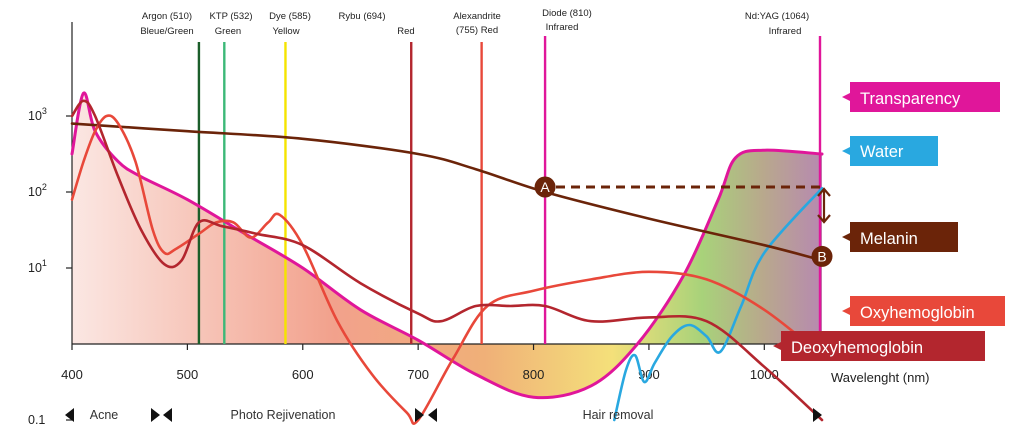  Describe the element at coordinates (477, 16) in the screenshot. I see `laser-name-label: Alexandrite` at that location.